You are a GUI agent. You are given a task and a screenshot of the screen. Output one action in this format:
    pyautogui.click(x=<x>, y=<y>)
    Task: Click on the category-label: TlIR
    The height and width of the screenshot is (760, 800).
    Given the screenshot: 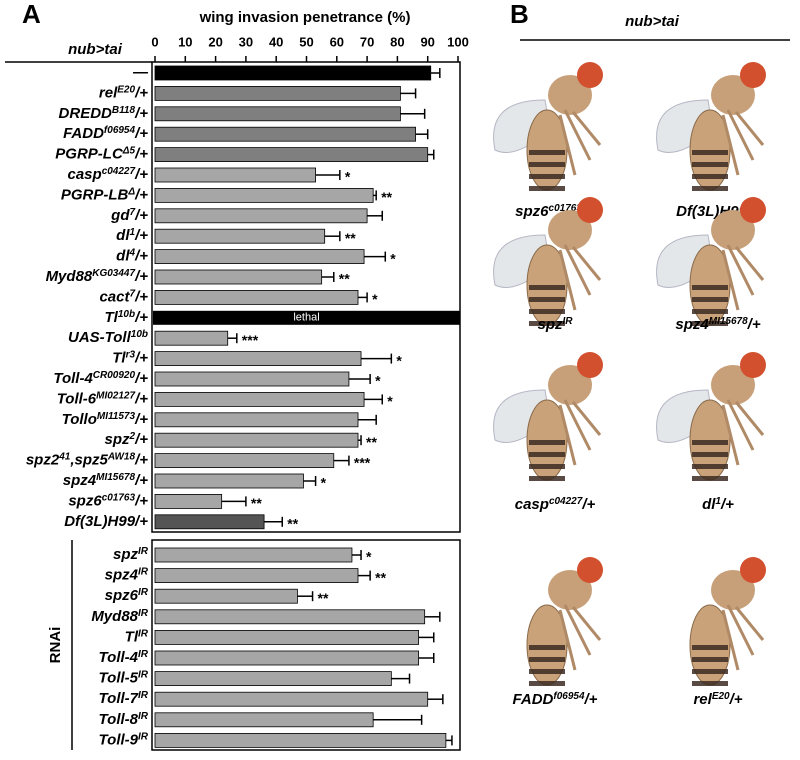 What is the action you would take?
    pyautogui.click(x=137, y=636)
    